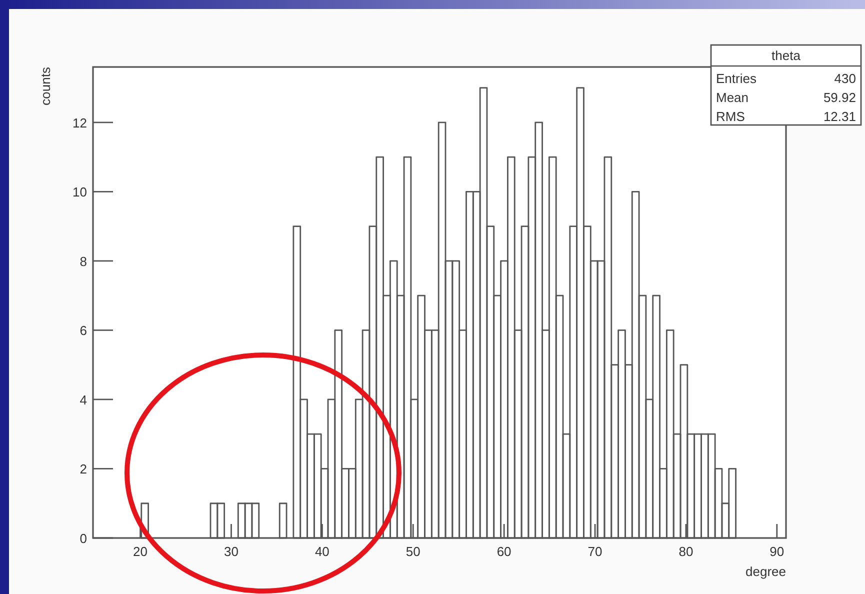  Describe the element at coordinates (140, 551) in the screenshot. I see `x-tick-label: 20` at that location.